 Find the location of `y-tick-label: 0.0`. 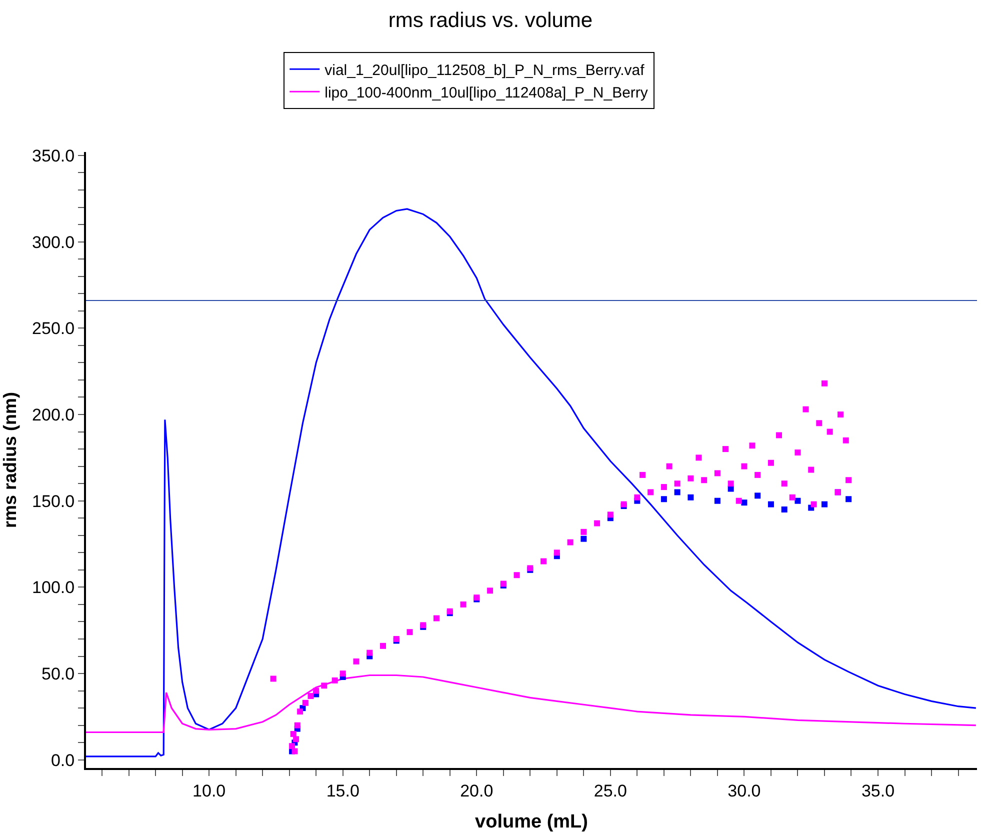

y-tick-label: 0.0 is located at coordinates (62, 760).